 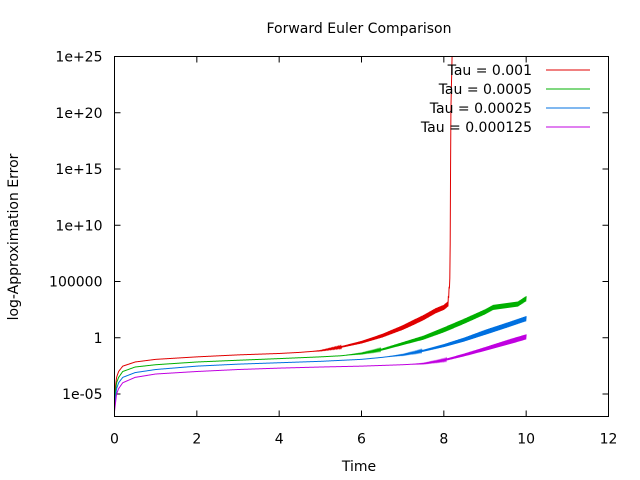 What do you see at coordinates (78, 226) in the screenshot?
I see `y-tick-label: 1e+10` at bounding box center [78, 226].